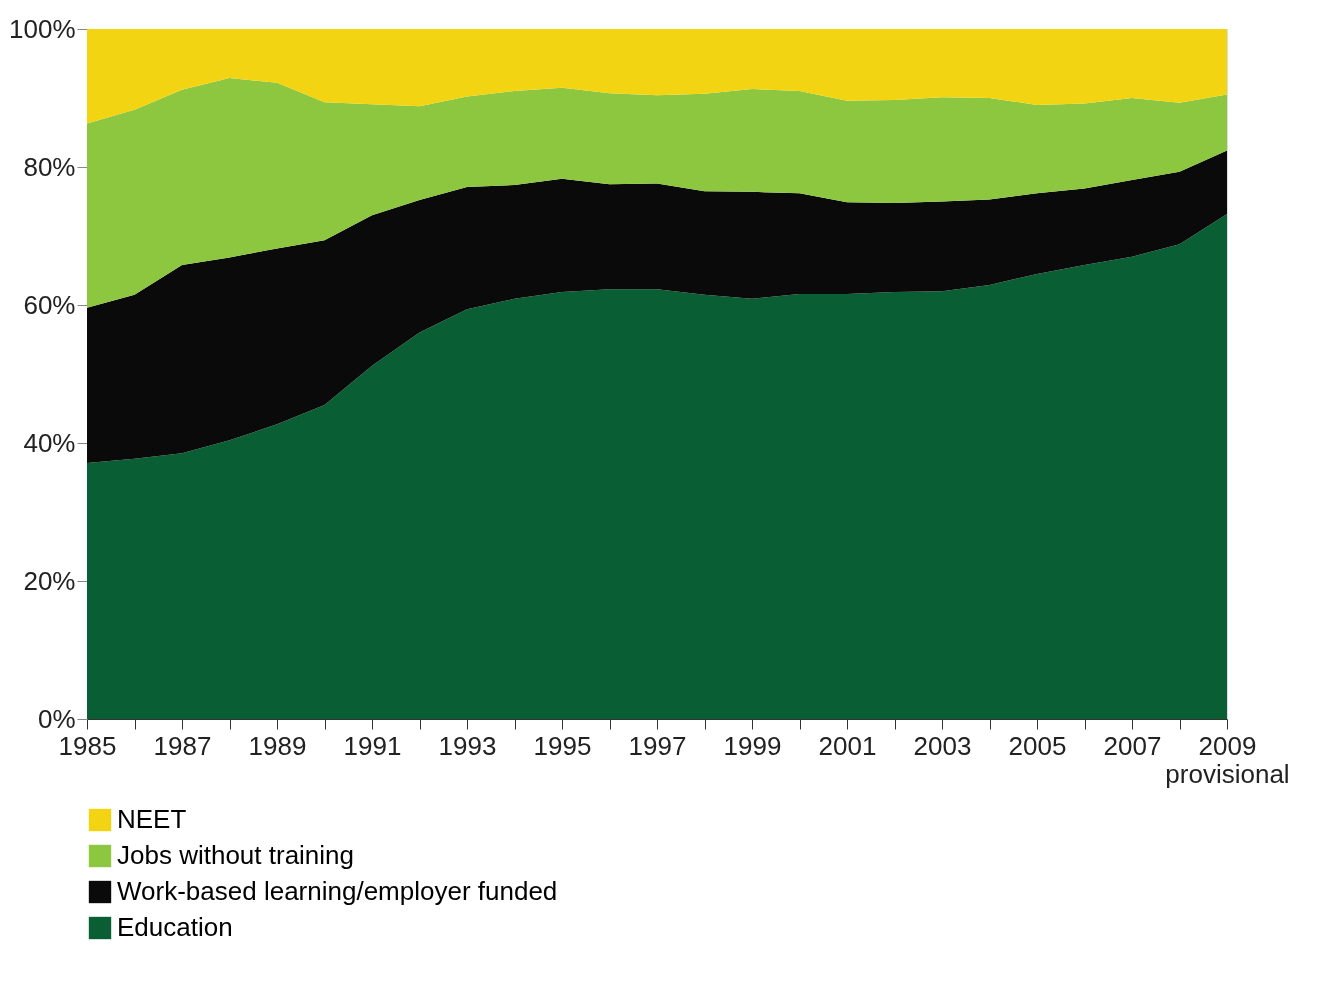  What do you see at coordinates (49, 166) in the screenshot?
I see `y-tick-label: 80%` at bounding box center [49, 166].